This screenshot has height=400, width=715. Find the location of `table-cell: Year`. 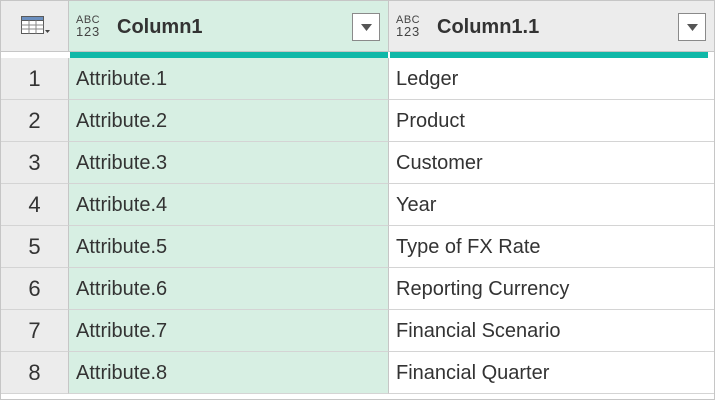

table-cell: Year is located at coordinates (551, 205).